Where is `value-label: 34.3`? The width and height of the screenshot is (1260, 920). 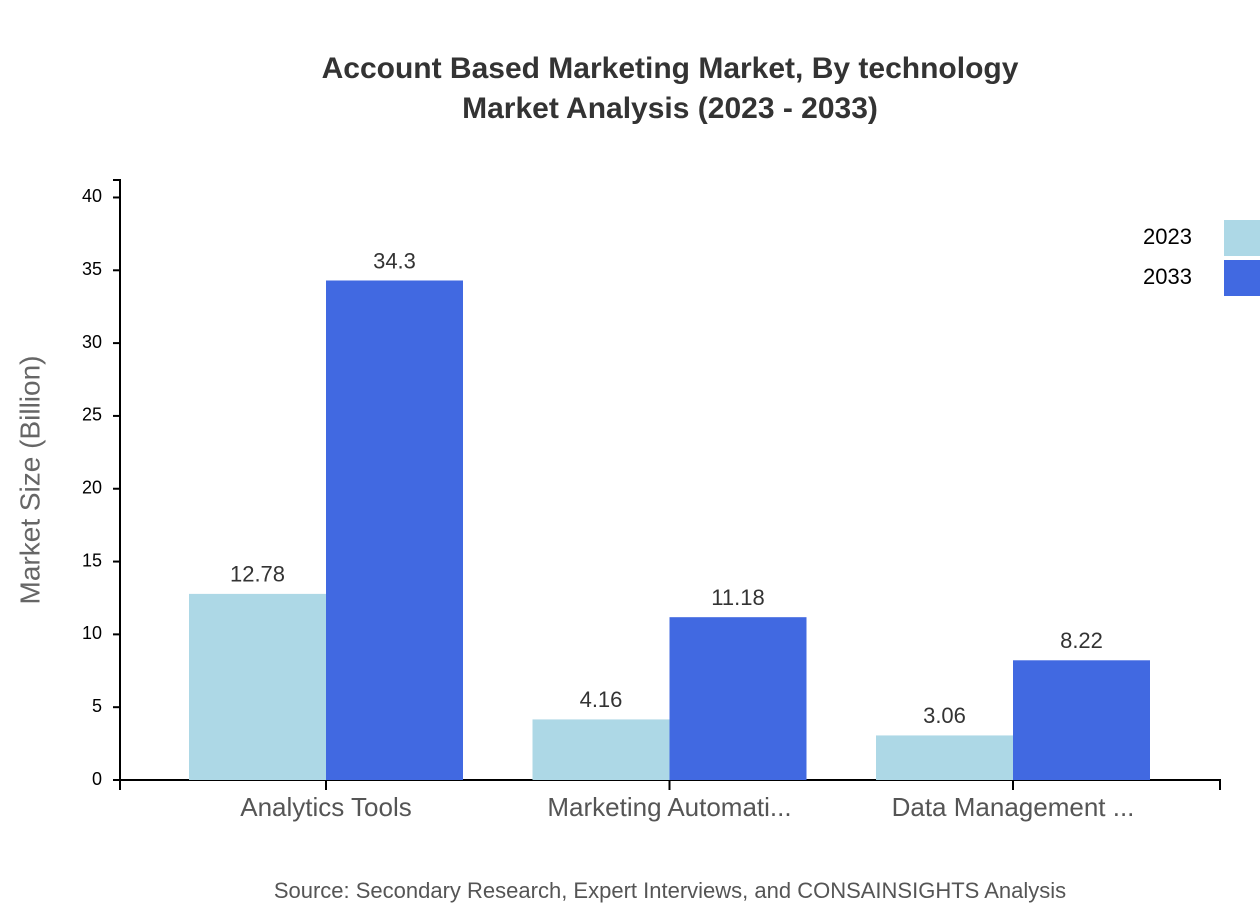
value-label: 34.3 is located at coordinates (394, 260).